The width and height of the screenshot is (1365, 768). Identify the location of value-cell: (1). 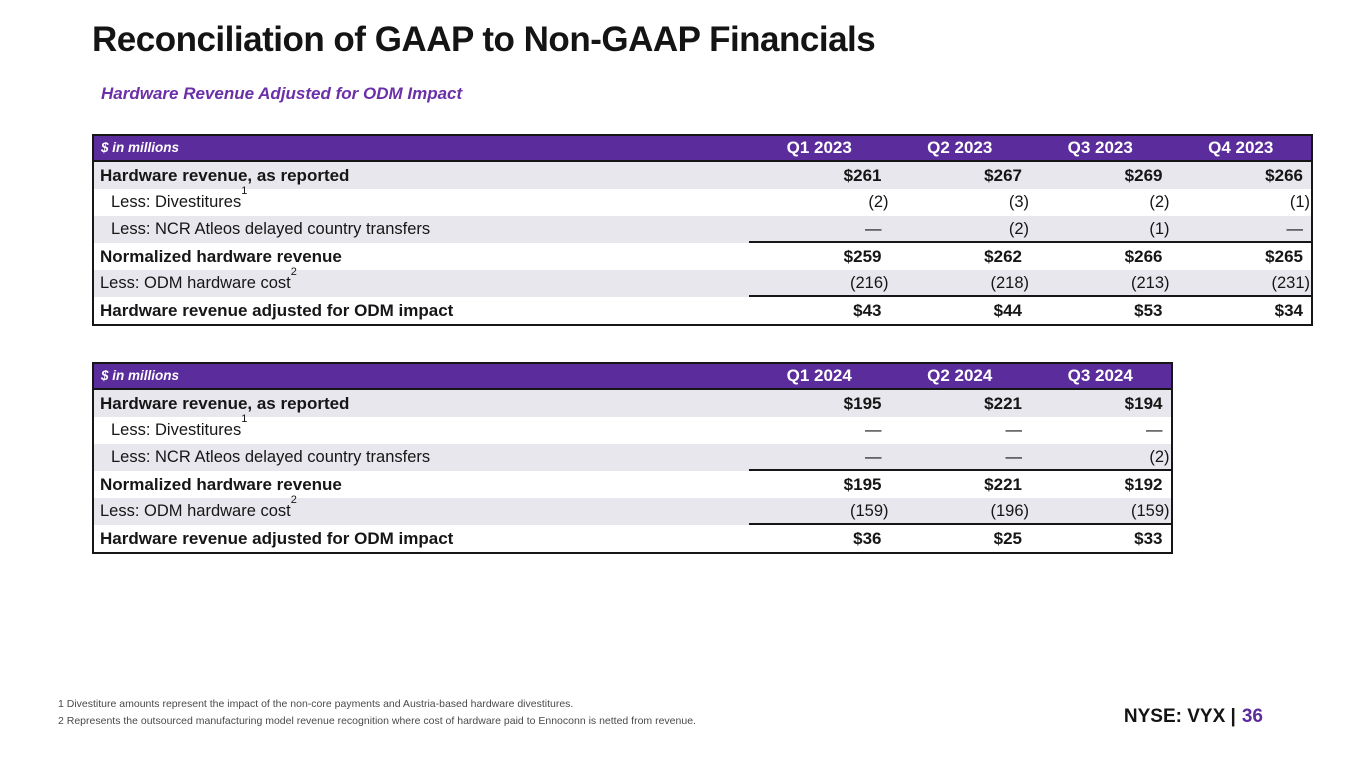
(1100, 229).